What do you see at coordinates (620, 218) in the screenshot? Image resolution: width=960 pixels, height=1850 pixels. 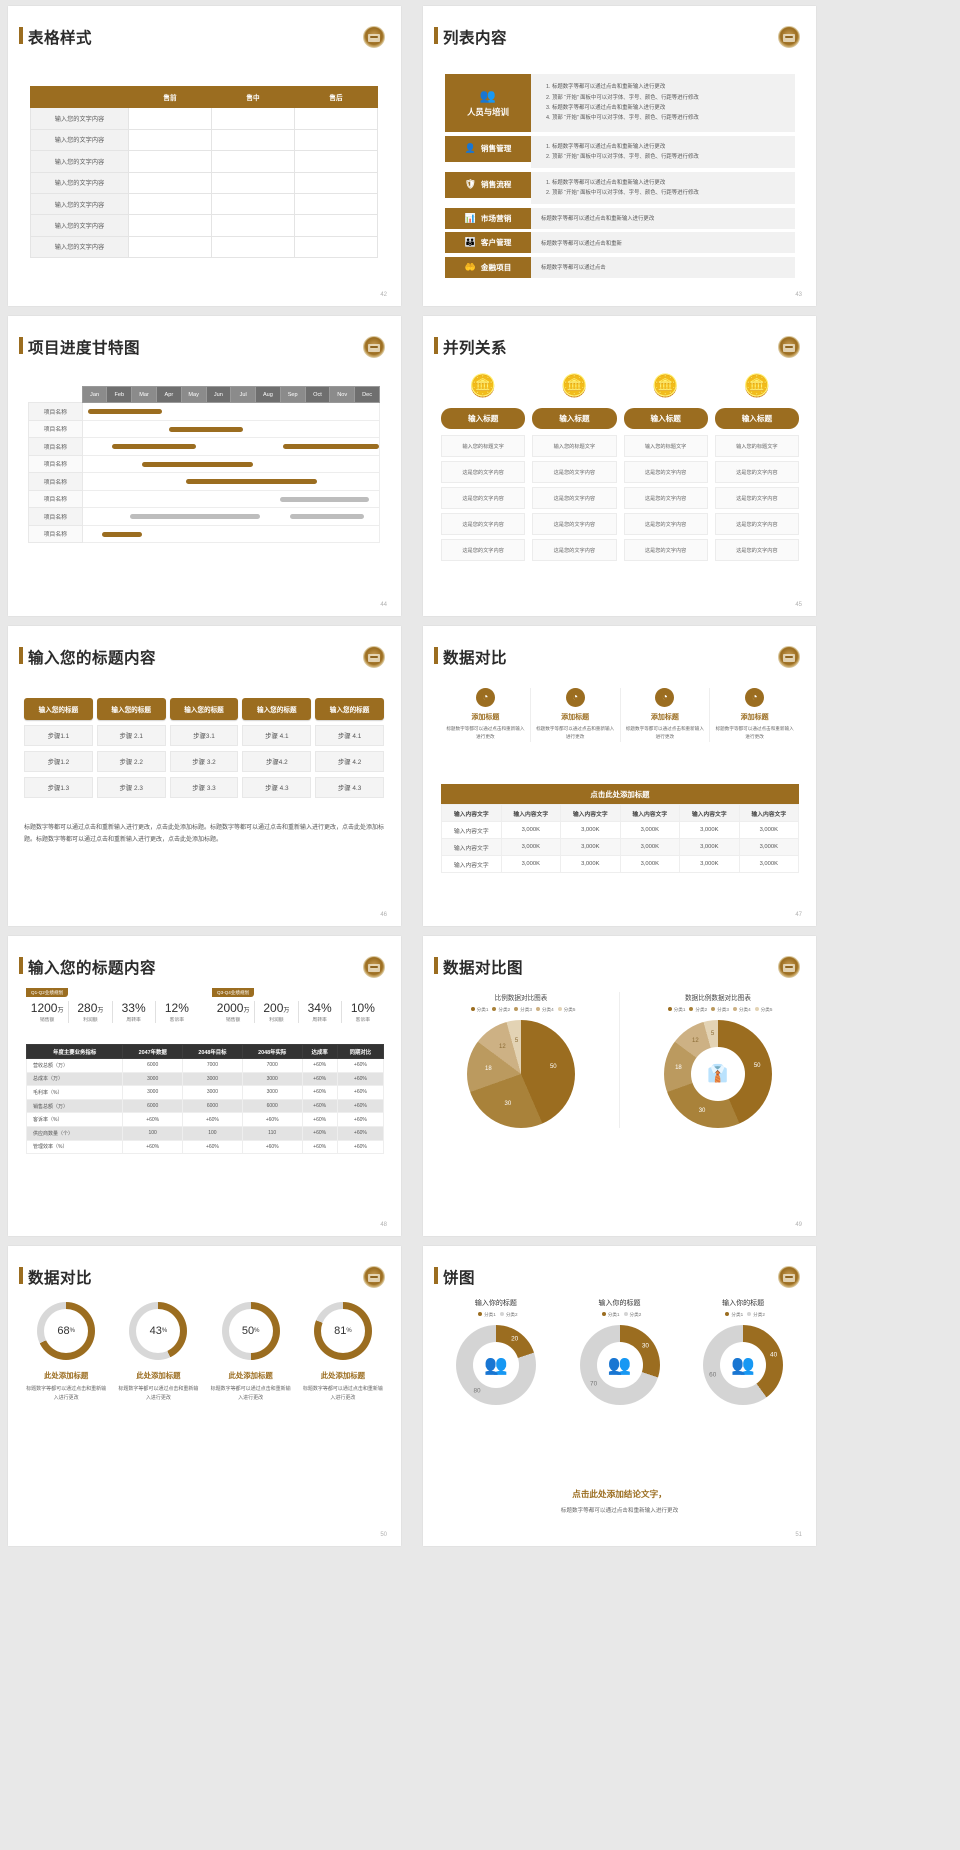 I see `list-item: 📊 市场营销 标题数字等都可以通过点击和重新输入进行更改` at bounding box center [620, 218].